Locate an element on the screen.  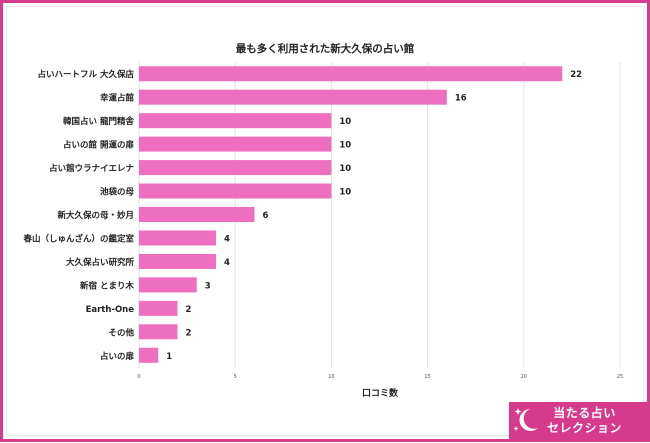
category-label: 大久保占い研究所 is located at coordinates (100, 262).